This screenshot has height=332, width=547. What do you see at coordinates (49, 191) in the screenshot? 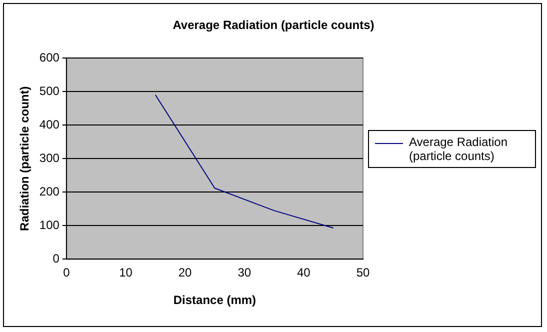
I see `y-tick-label: 200` at bounding box center [49, 191].